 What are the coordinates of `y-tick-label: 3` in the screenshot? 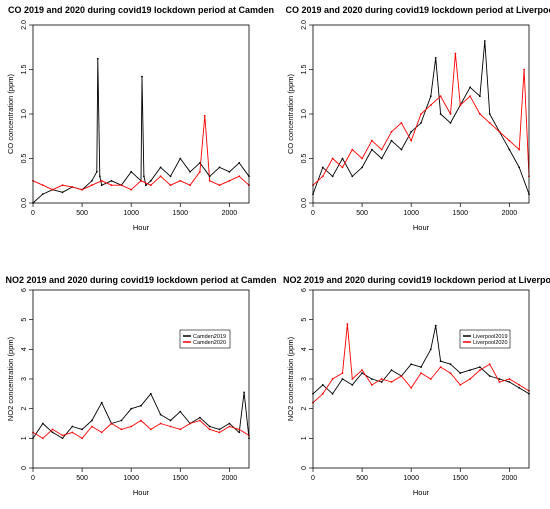 It's located at (304, 379).